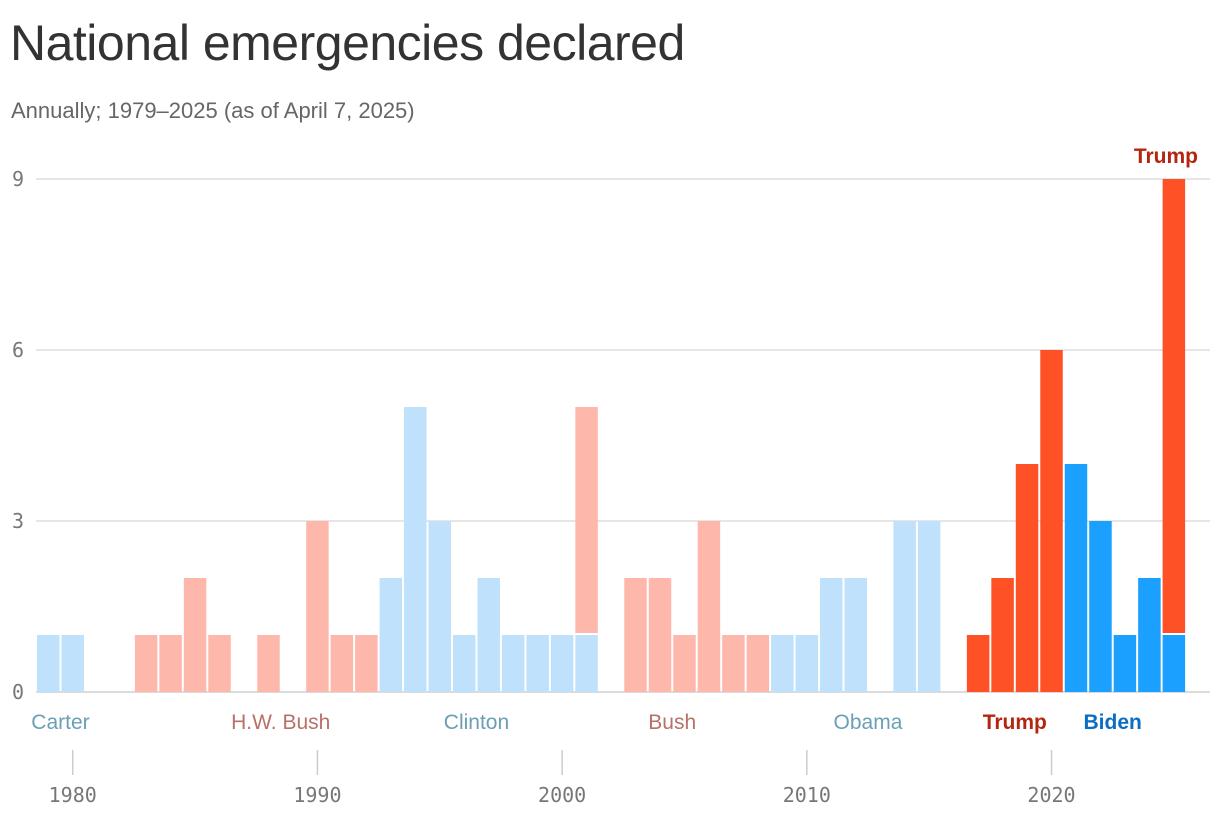  What do you see at coordinates (476, 722) in the screenshot?
I see `president-label: Clinton` at bounding box center [476, 722].